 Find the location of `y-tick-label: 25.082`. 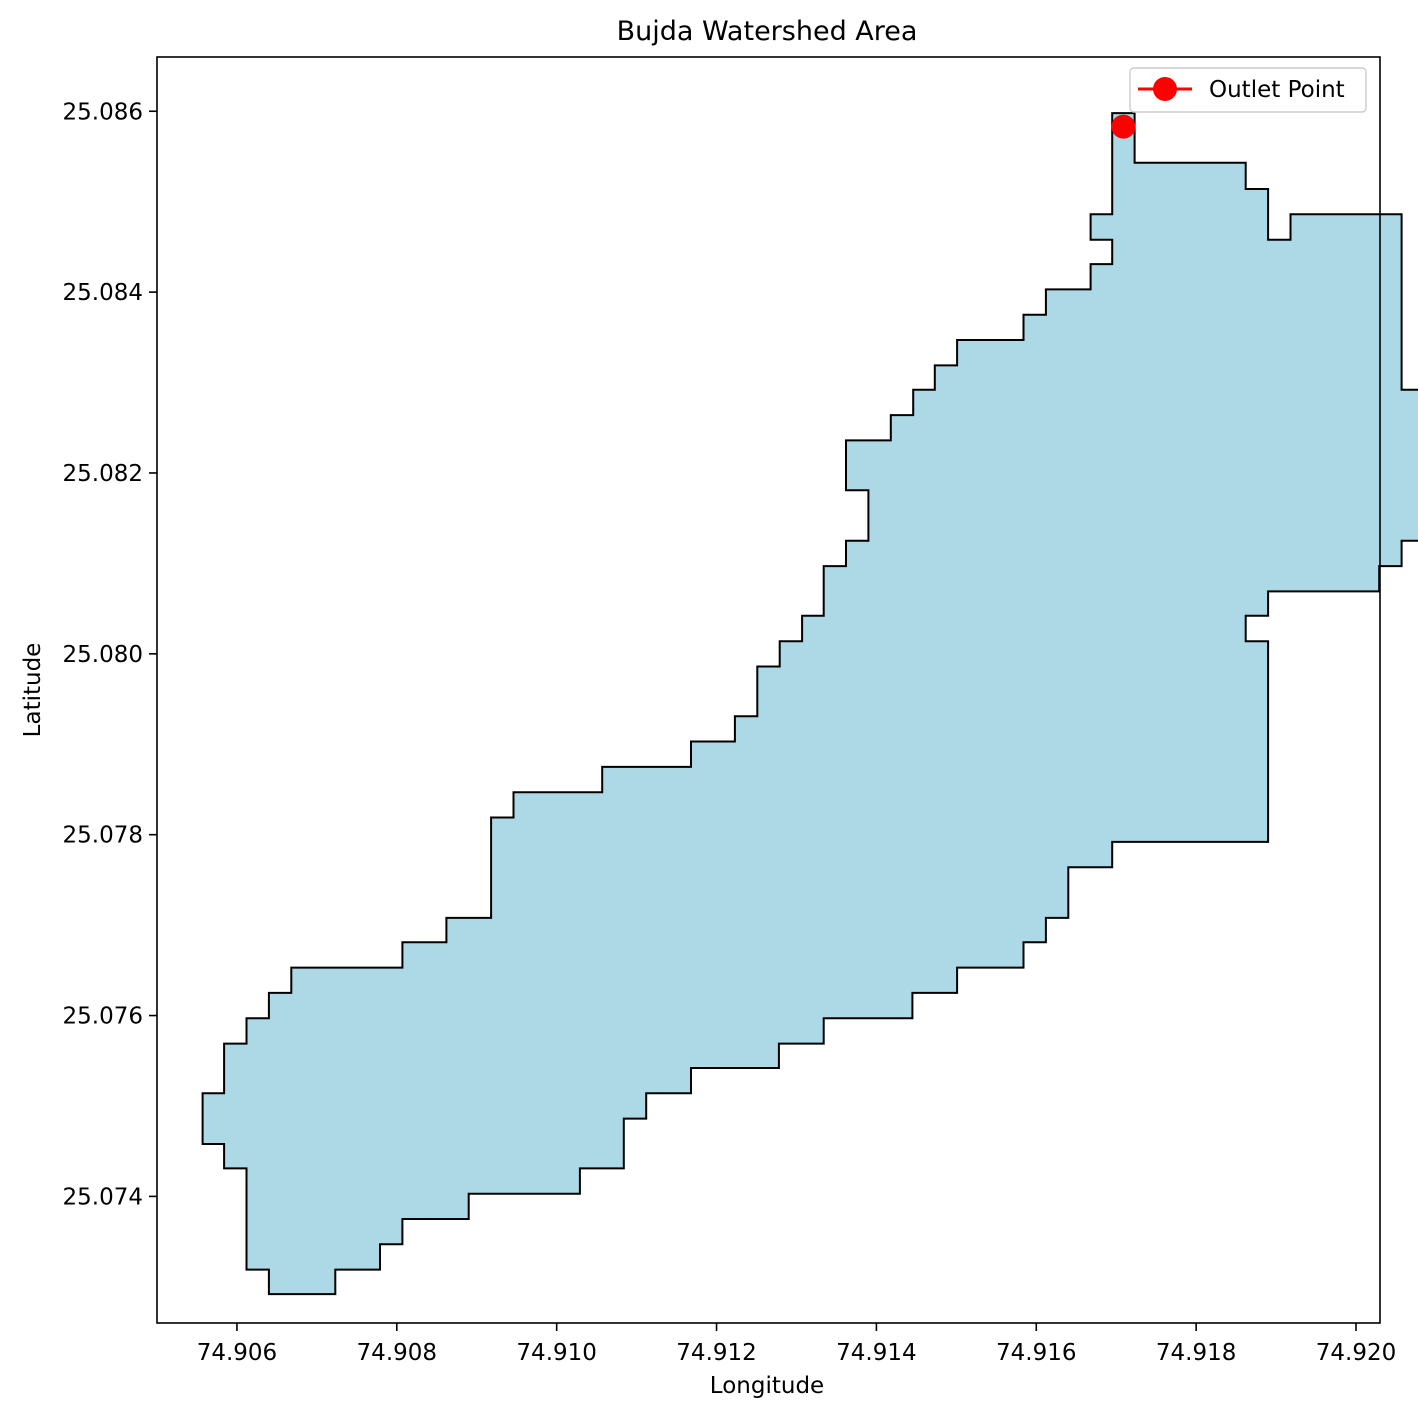

y-tick-label: 25.082 is located at coordinates (103, 474).